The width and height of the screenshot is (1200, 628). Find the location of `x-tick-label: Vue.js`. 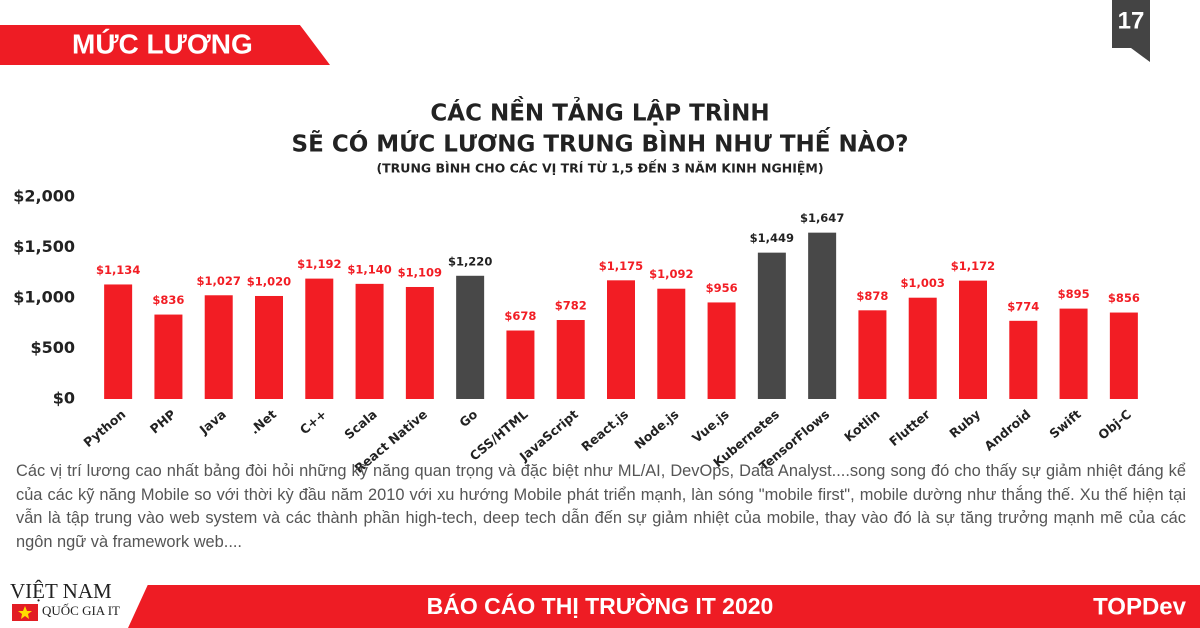

x-tick-label: Vue.js is located at coordinates (710, 425).